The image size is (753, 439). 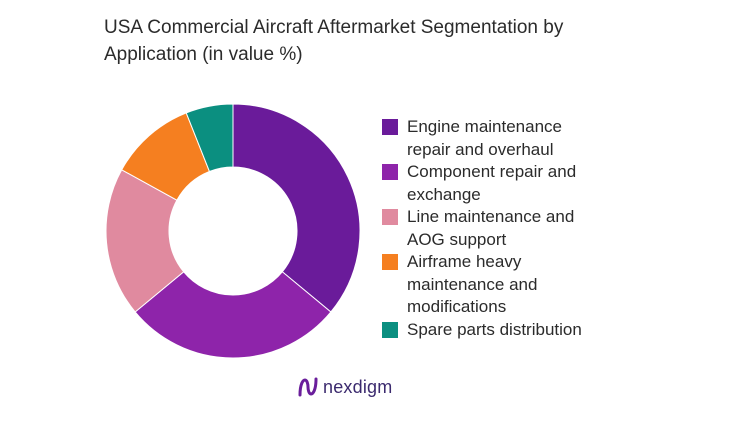 What do you see at coordinates (494, 329) in the screenshot?
I see `legend-label-line: Spare parts distribution` at bounding box center [494, 329].